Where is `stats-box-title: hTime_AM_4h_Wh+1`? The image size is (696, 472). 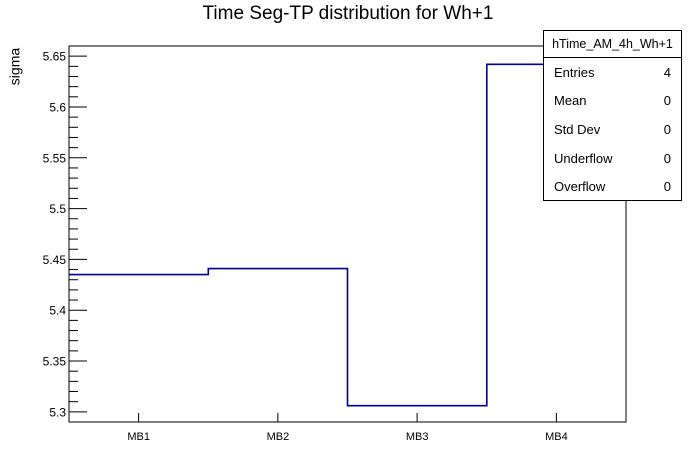 stats-box-title: hTime_AM_4h_Wh+1 is located at coordinates (612, 44).